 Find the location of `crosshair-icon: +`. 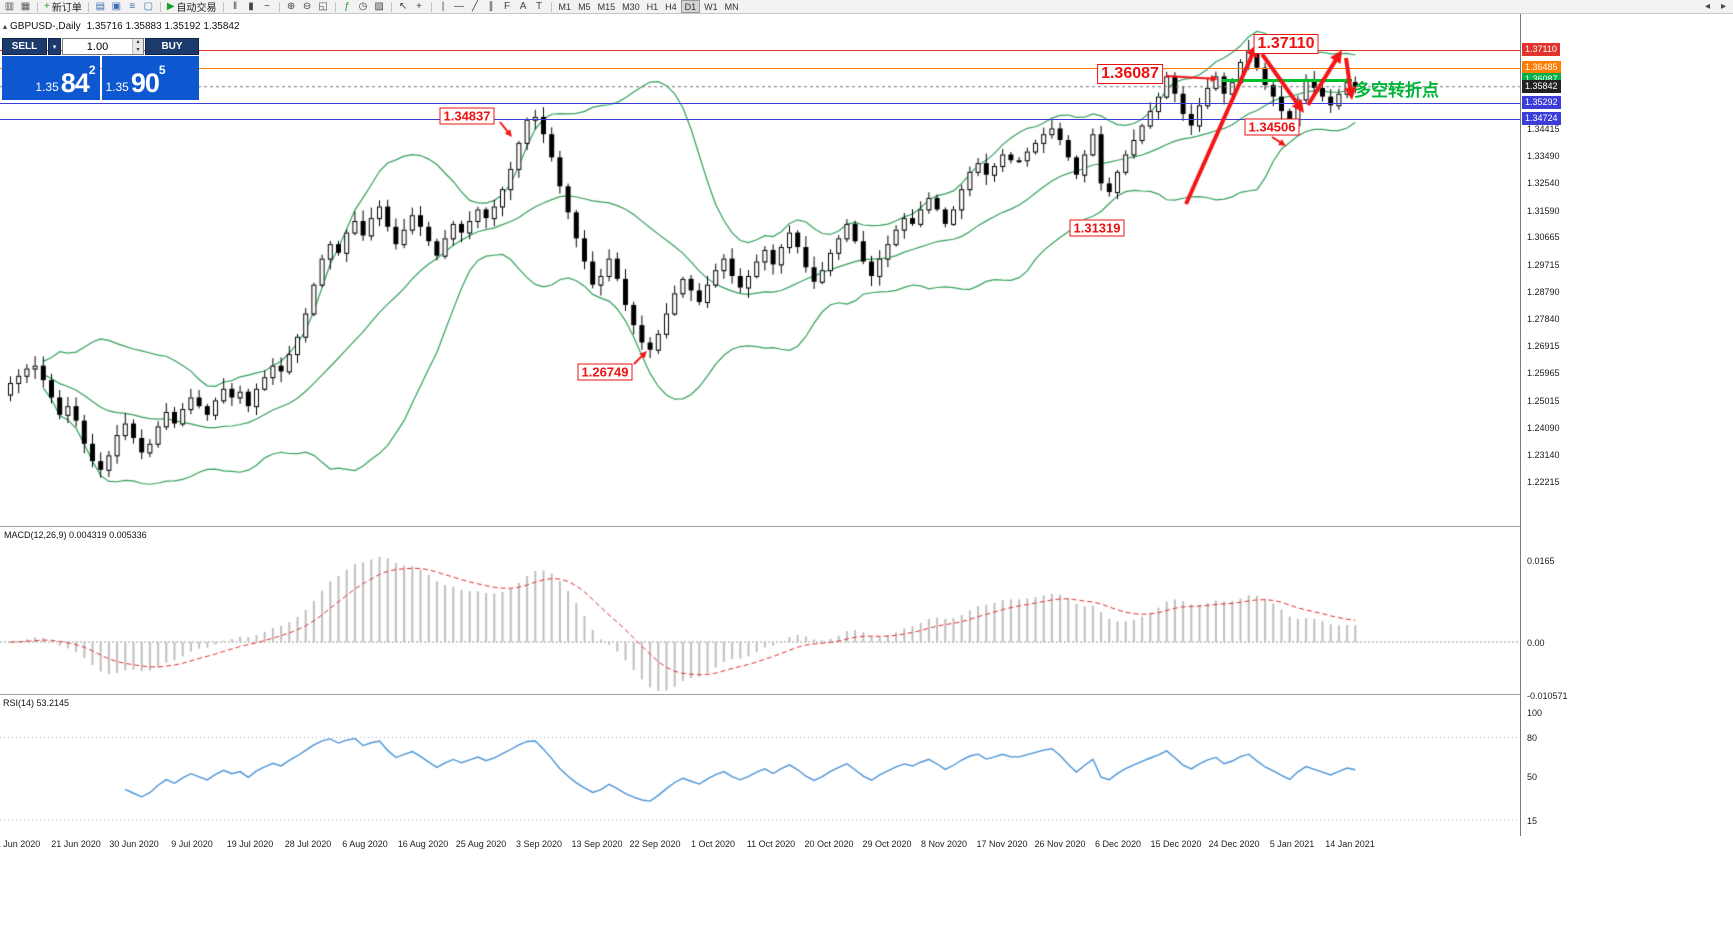

crosshair-icon: + is located at coordinates (419, 6).